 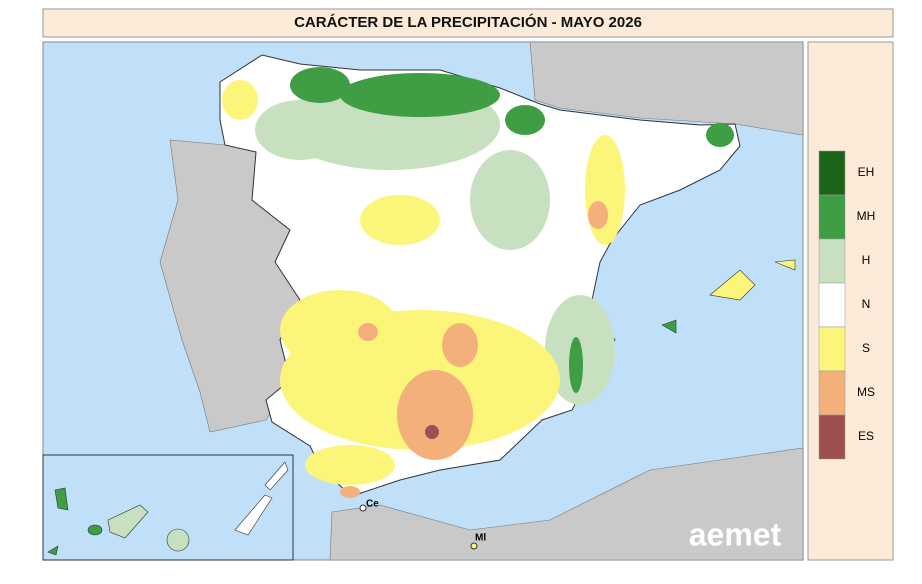 What do you see at coordinates (785, 265) in the screenshot?
I see `menorca` at bounding box center [785, 265].